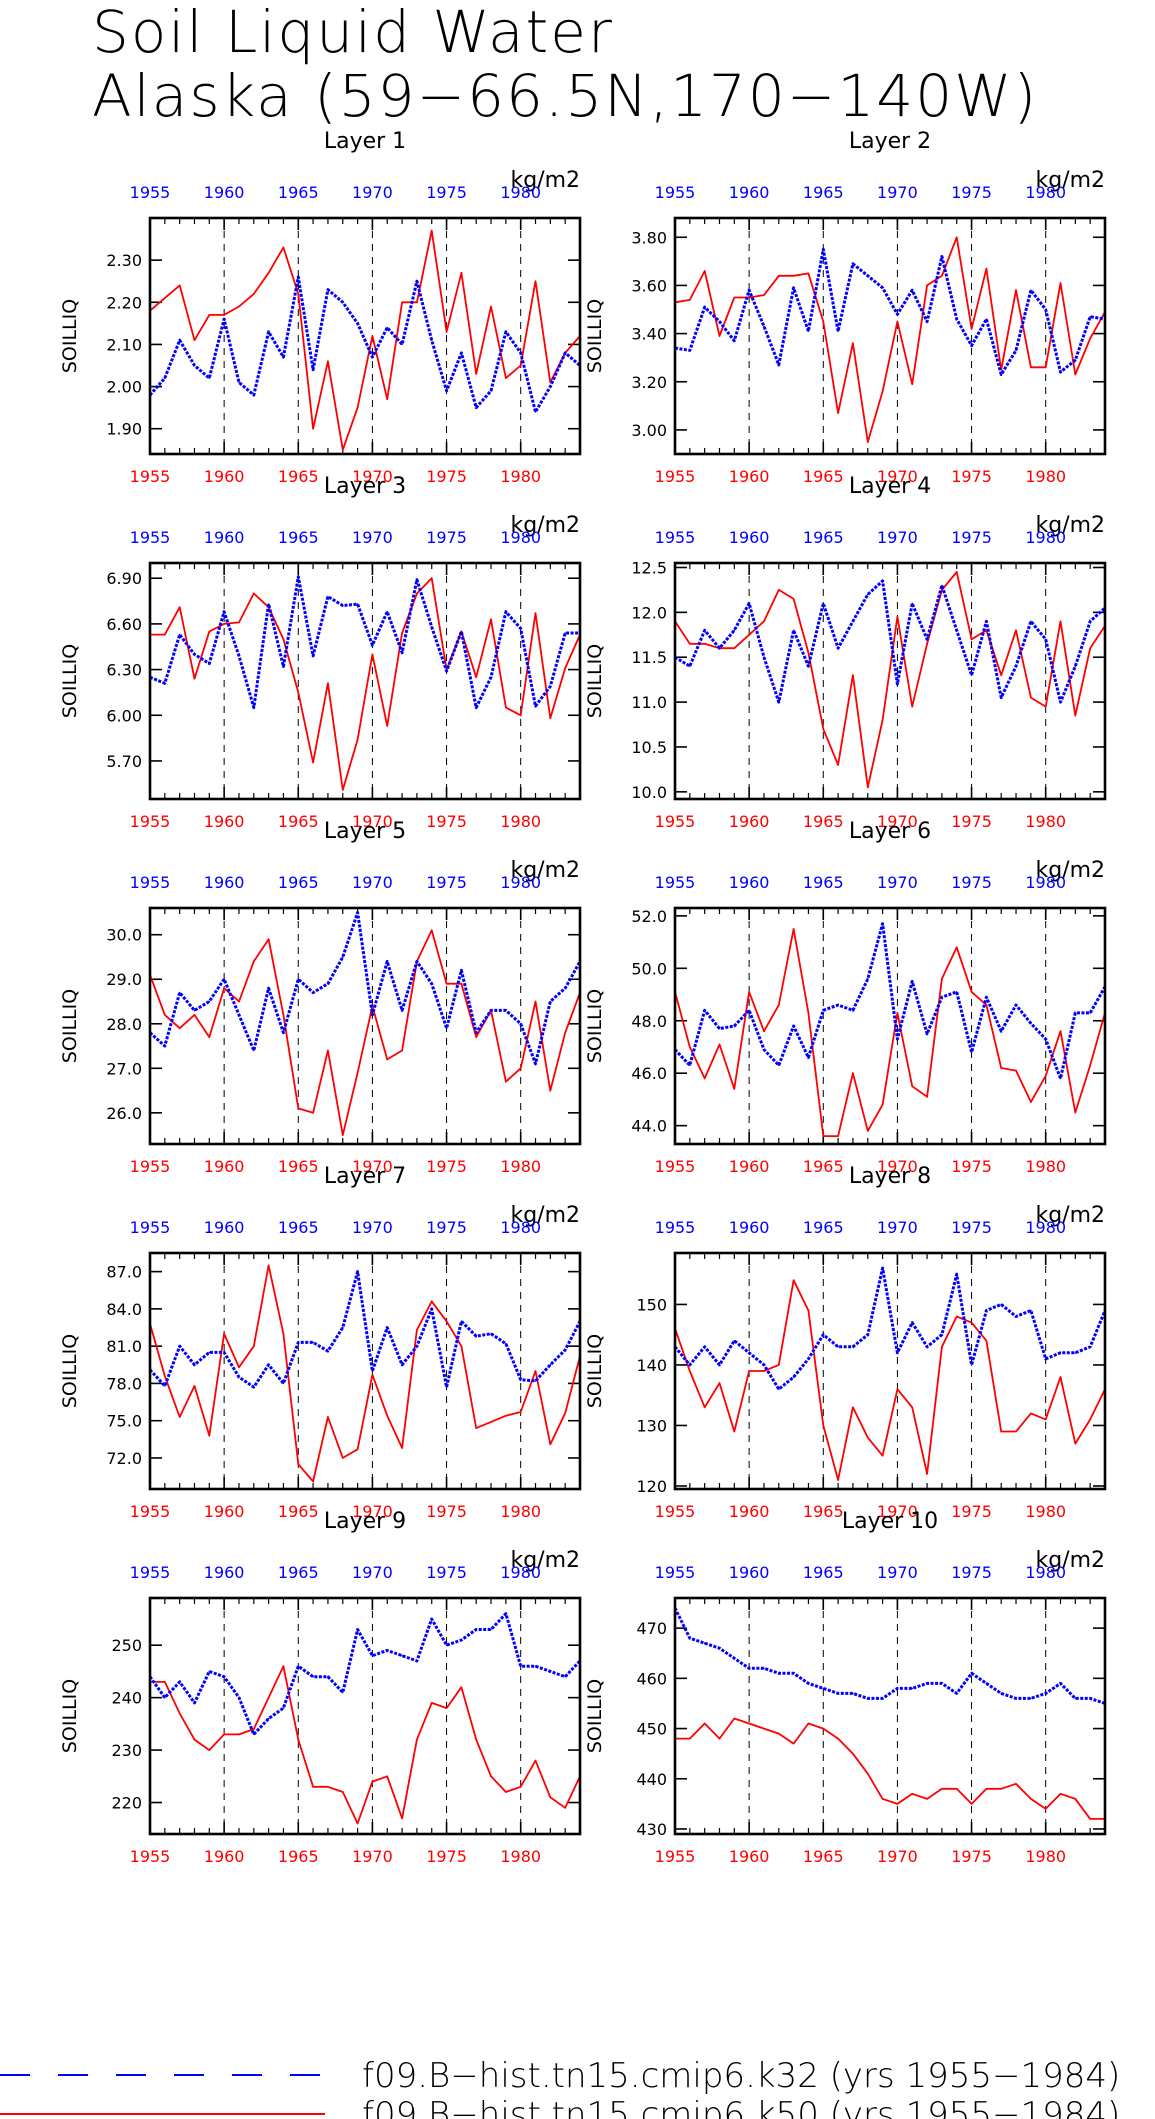 The image size is (1155, 2119). I want to click on x-tick-label: 1955, so click(675, 821).